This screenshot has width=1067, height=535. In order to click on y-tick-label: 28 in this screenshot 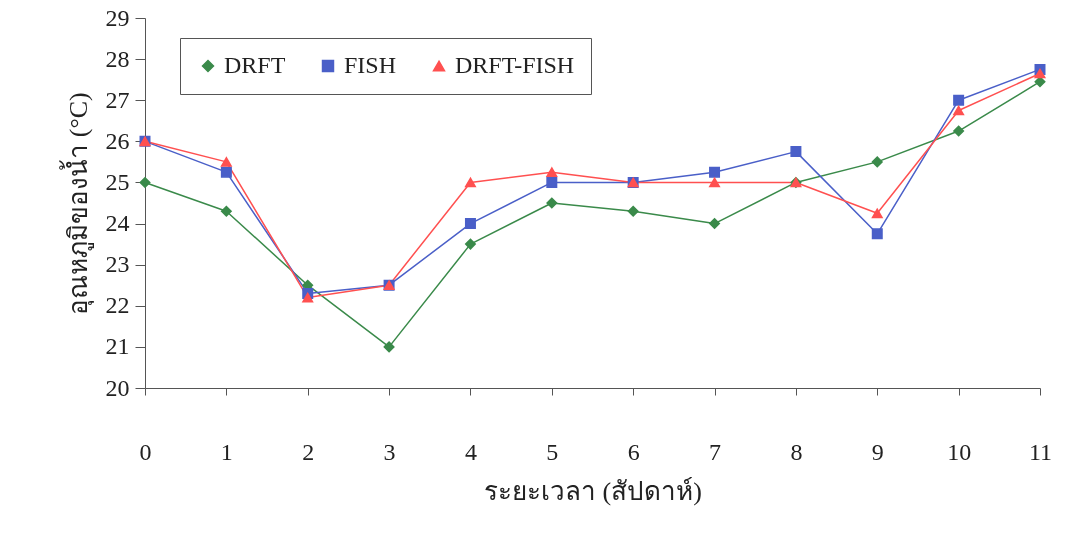, I will do `click(117, 58)`.